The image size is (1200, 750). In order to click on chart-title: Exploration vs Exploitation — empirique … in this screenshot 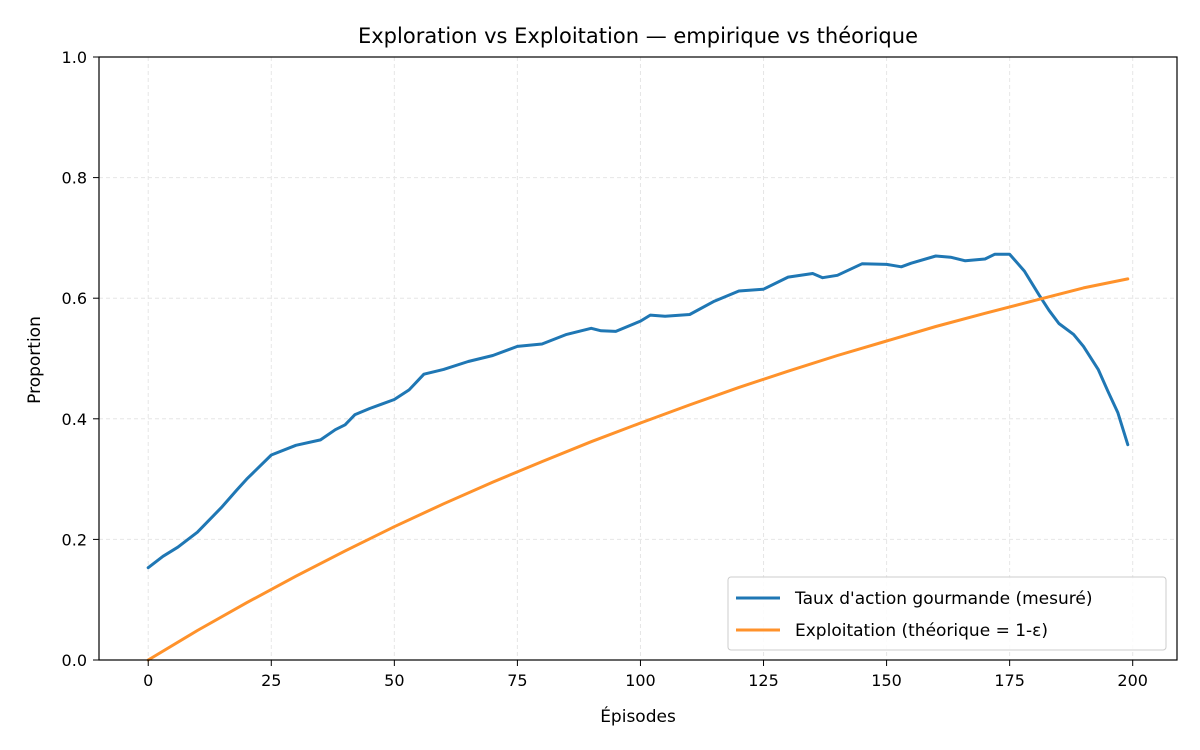, I will do `click(638, 36)`.